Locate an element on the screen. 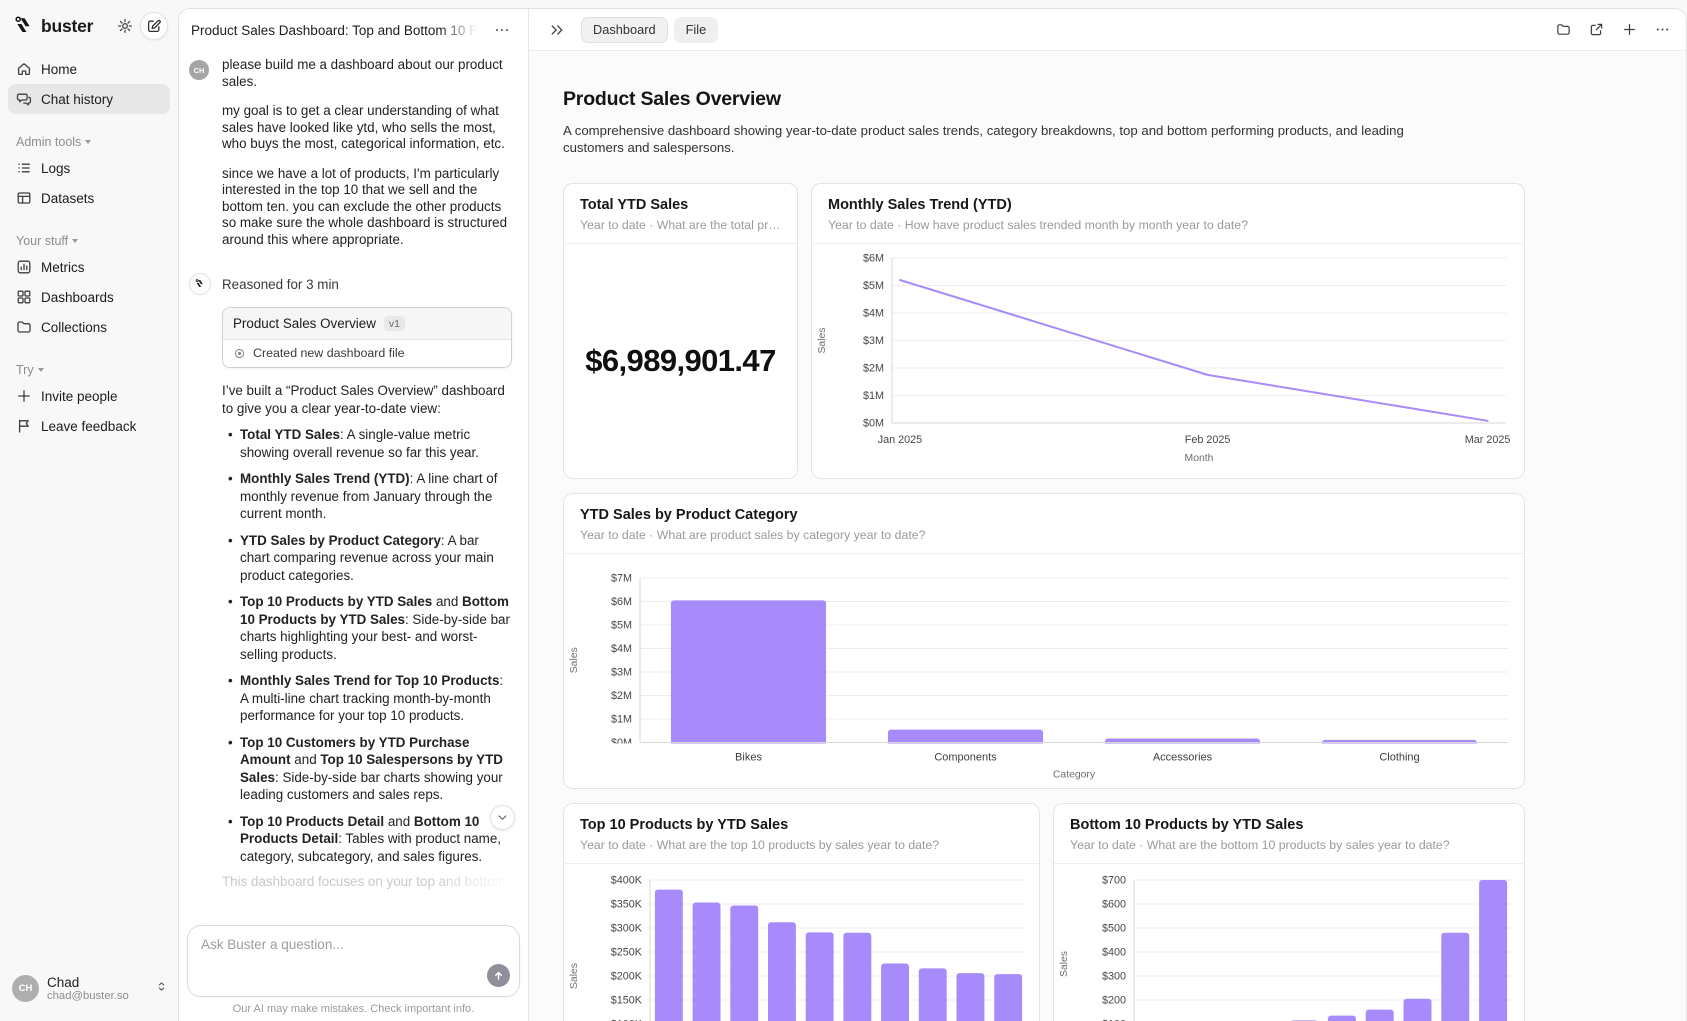 The image size is (1687, 1021). svg-text: $400K is located at coordinates (627, 881).